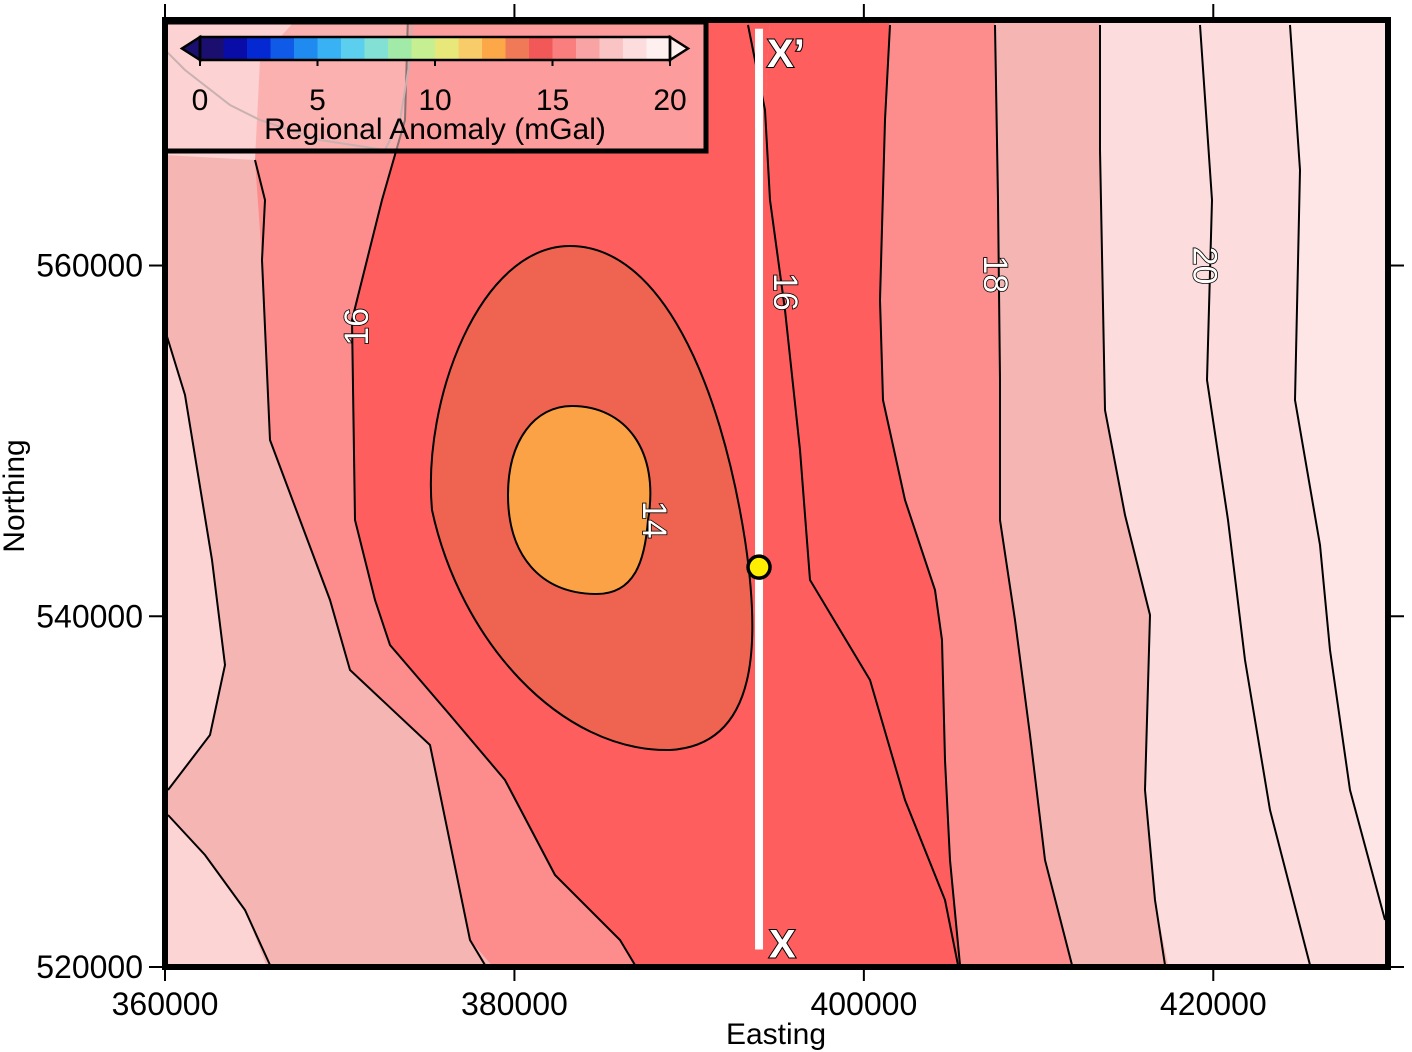 This screenshot has height=1052, width=1412. I want to click on colorbar-ticks: 0 5 10 15 20, so click(439, 88).